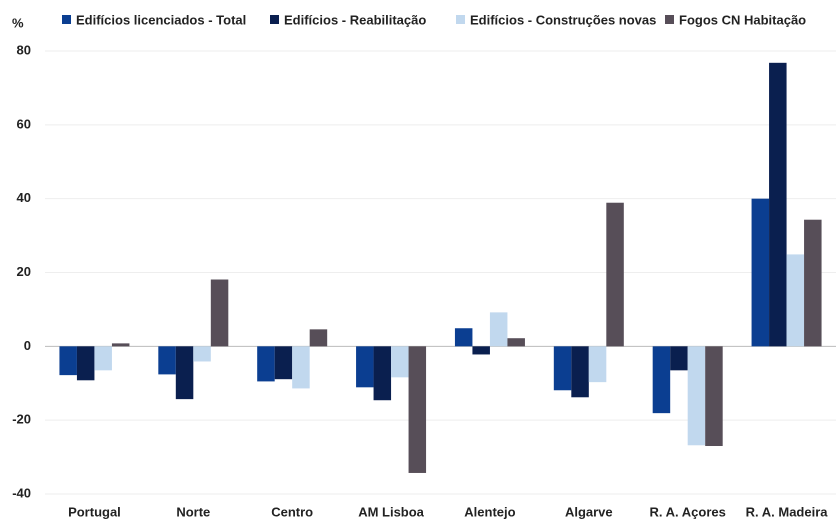 The image size is (836, 525). Describe the element at coordinates (787, 511) in the screenshot. I see `x-tick-label: R. A. Madeira` at that location.